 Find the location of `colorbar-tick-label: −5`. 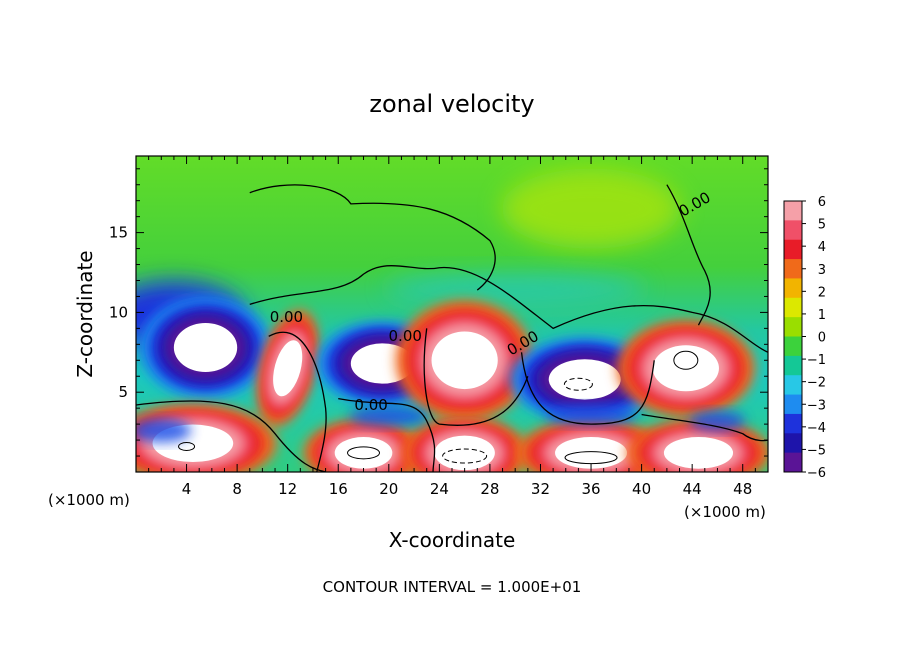

colorbar-tick-label: −5 is located at coordinates (816, 450).